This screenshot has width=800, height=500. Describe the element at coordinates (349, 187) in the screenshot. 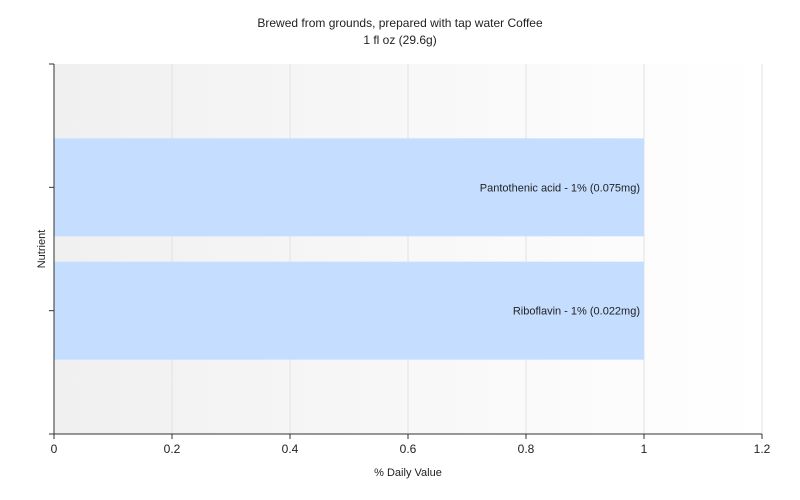

I see `bar-pantothenic-acid` at that location.